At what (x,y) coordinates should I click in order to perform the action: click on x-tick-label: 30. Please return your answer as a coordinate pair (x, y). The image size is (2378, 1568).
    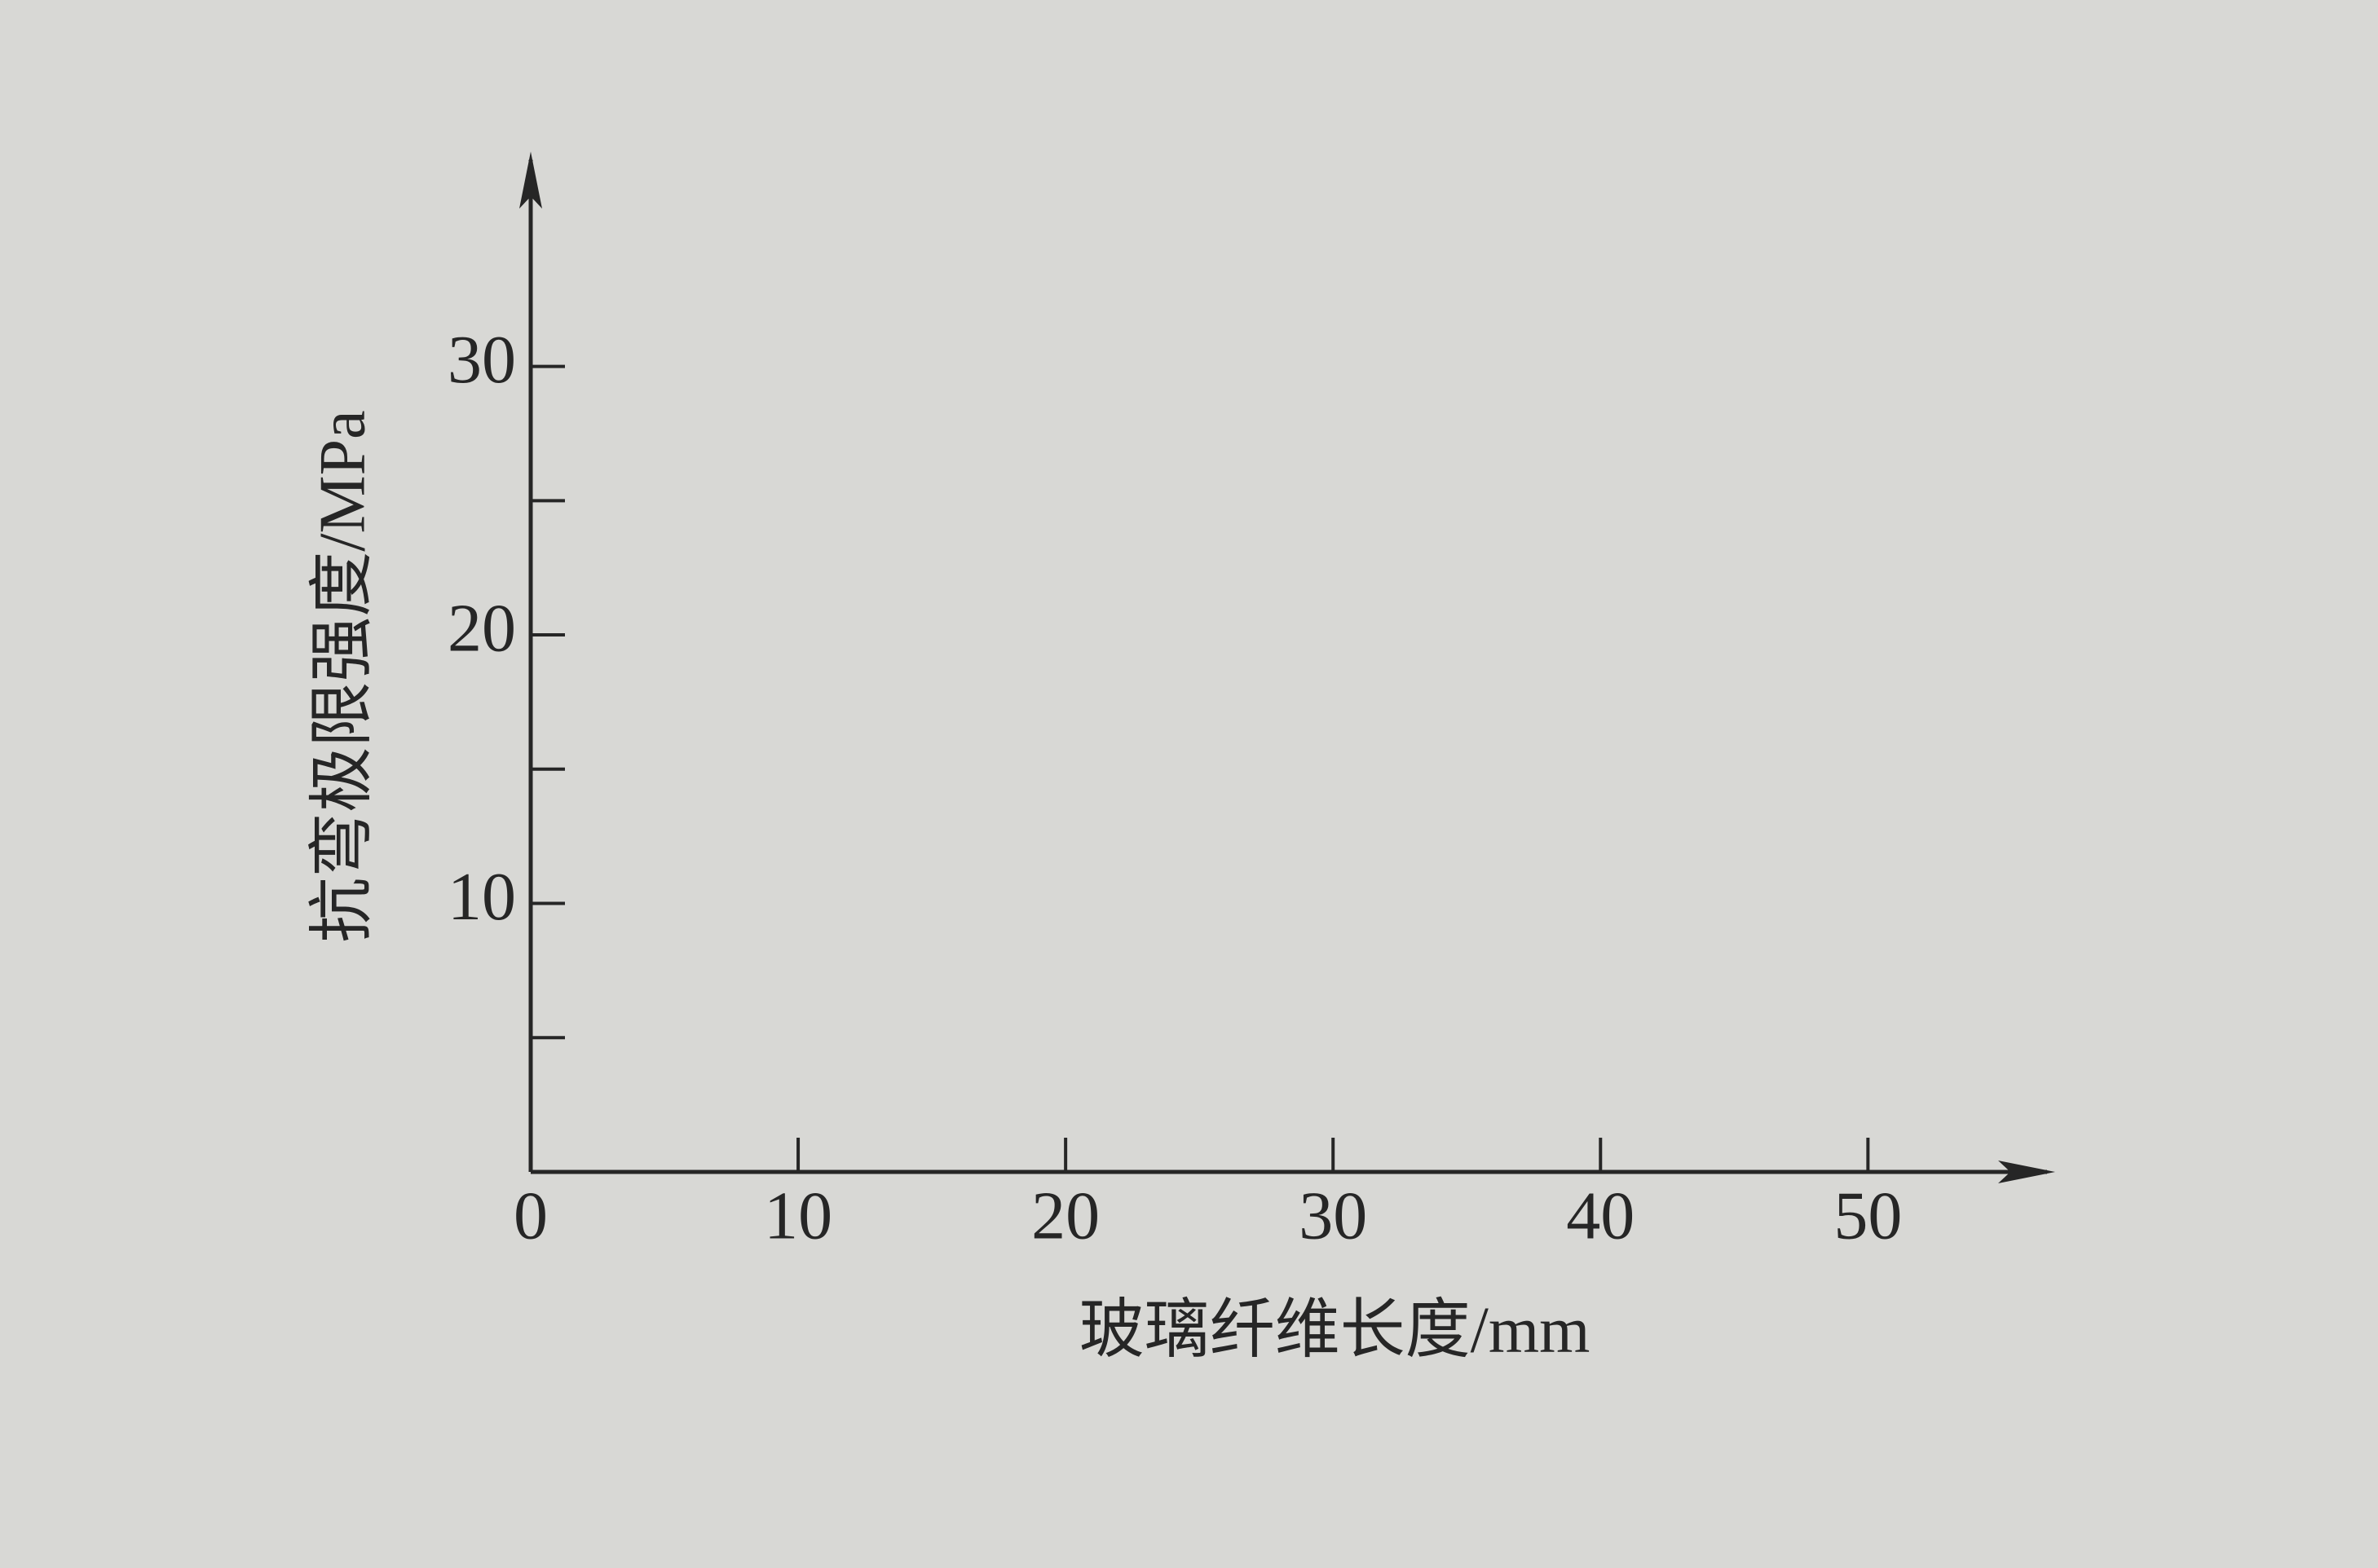
    Looking at the image, I should click on (1333, 1215).